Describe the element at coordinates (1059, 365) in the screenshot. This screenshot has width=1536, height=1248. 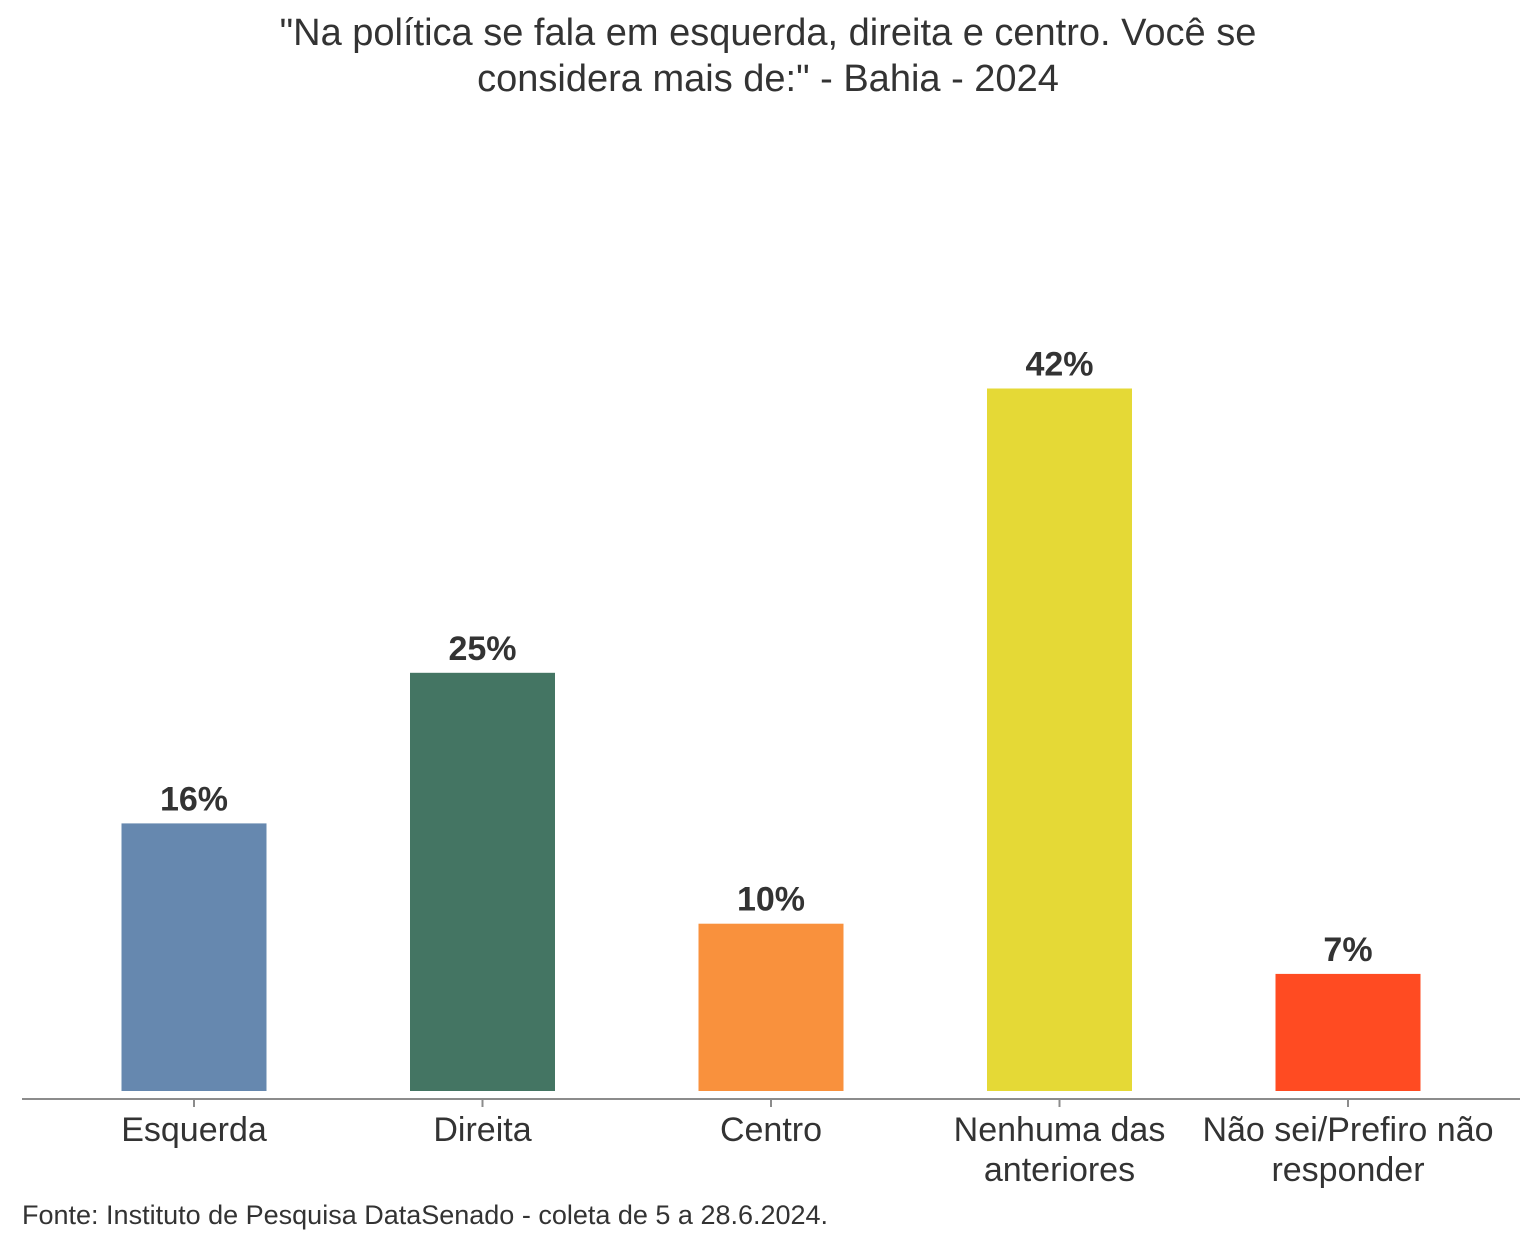
I see `bar-value-label-3: 42%` at that location.